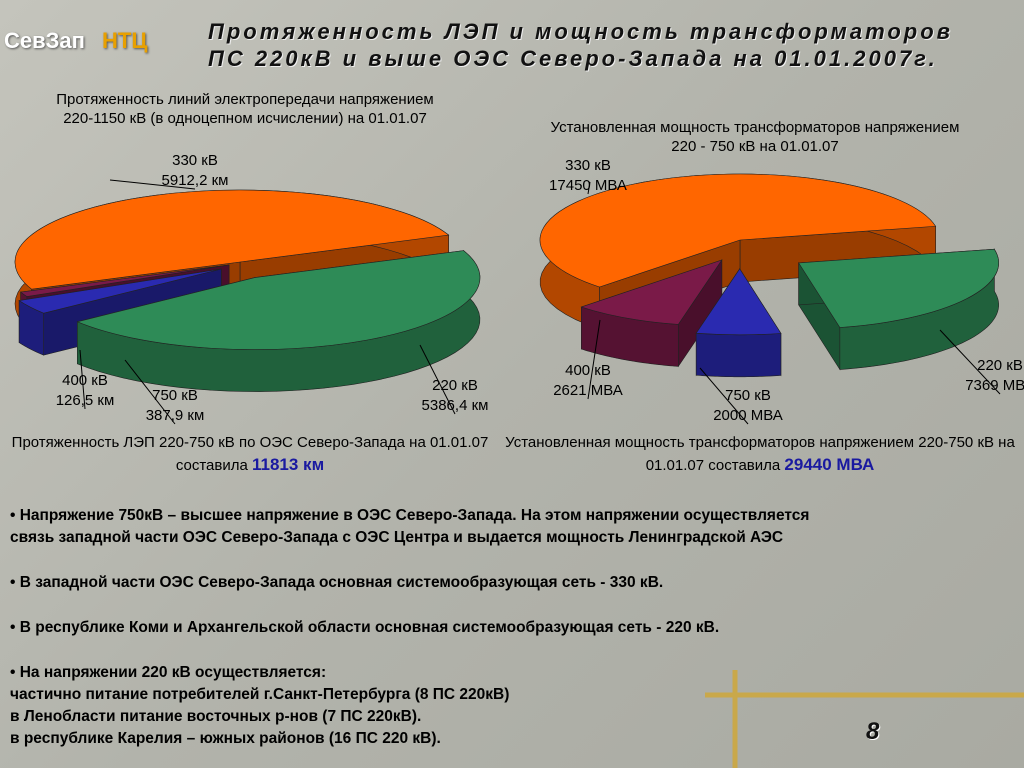 This screenshot has height=768, width=1024. I want to click on slice-value-label: 387,9 км, so click(175, 415).